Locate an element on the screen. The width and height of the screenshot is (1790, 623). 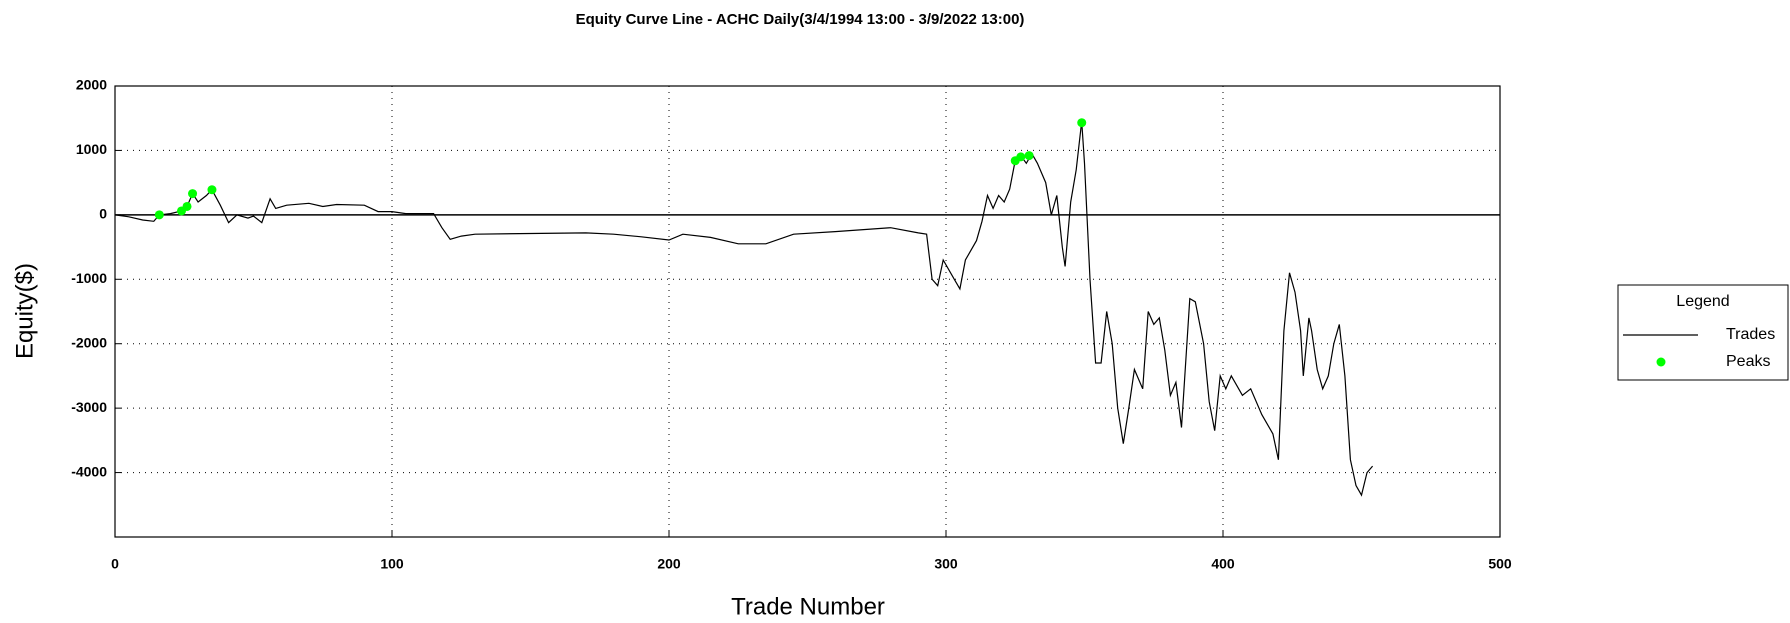
x-tick-label: 200 is located at coordinates (669, 564).